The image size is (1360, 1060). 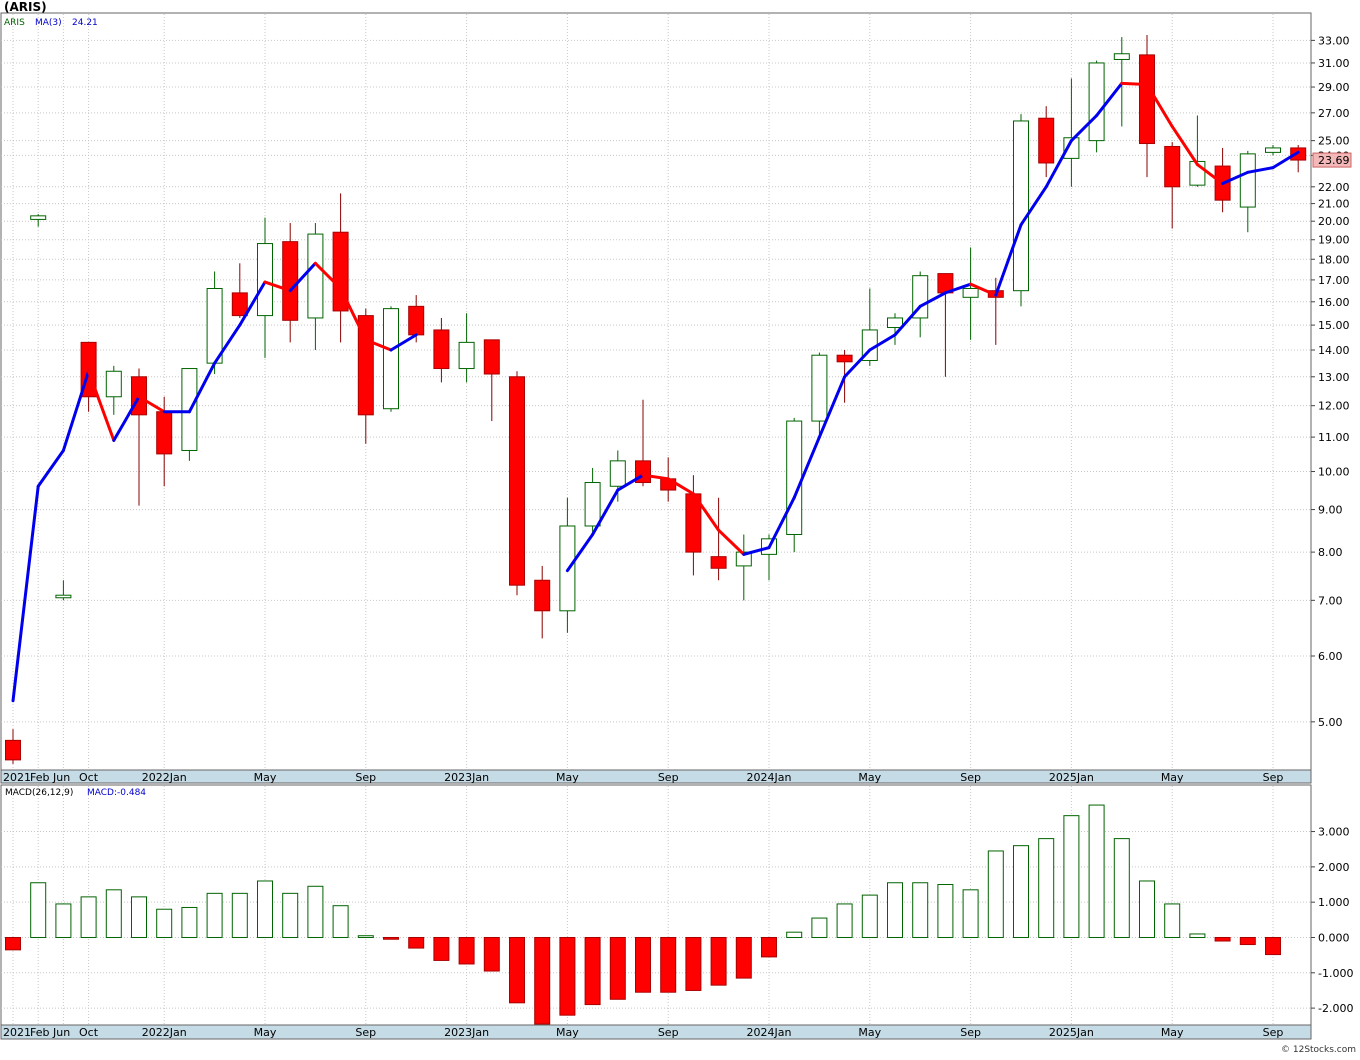 I want to click on last-price-tag, so click(x=1332, y=160).